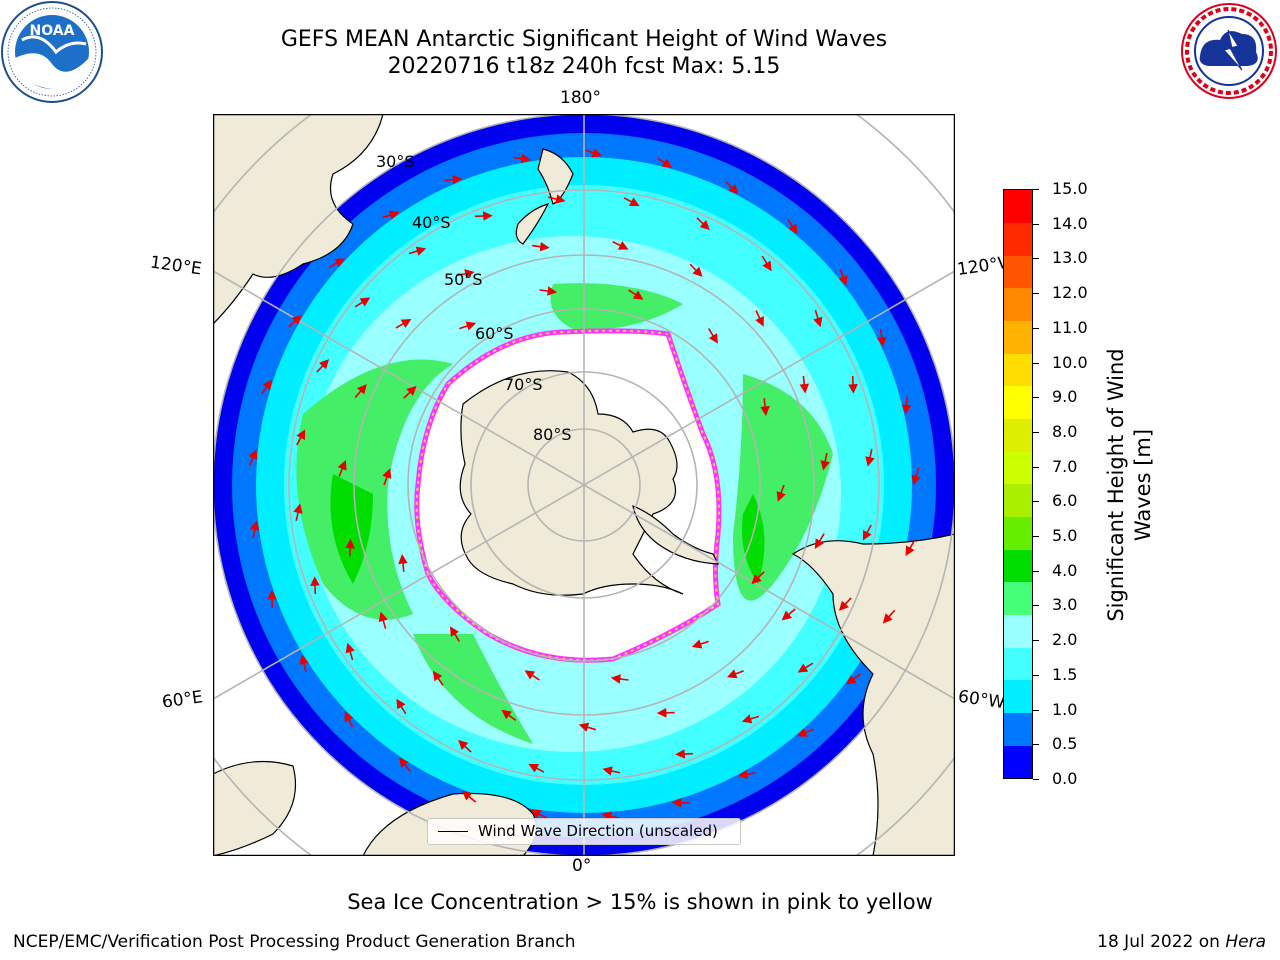  Describe the element at coordinates (523, 384) in the screenshot. I see `lat-label-70s: 70°S` at that location.